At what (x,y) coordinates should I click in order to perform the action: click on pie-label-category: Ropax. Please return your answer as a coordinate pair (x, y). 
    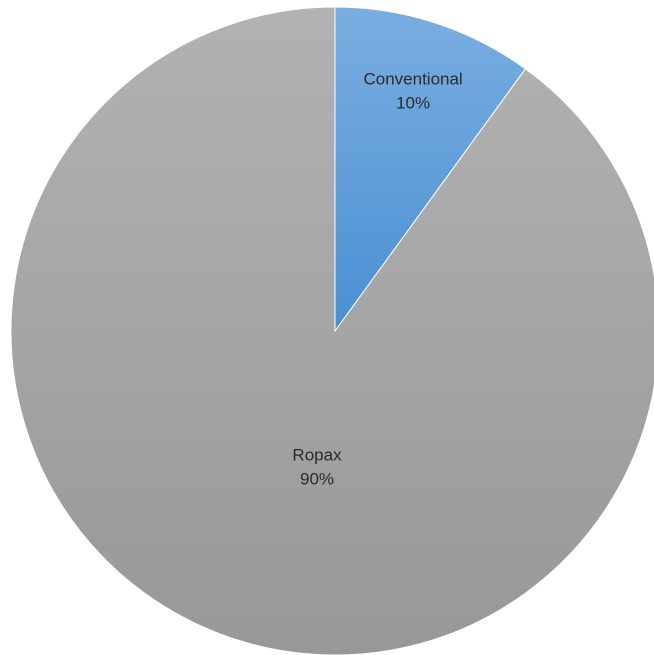
    Looking at the image, I should click on (317, 455).